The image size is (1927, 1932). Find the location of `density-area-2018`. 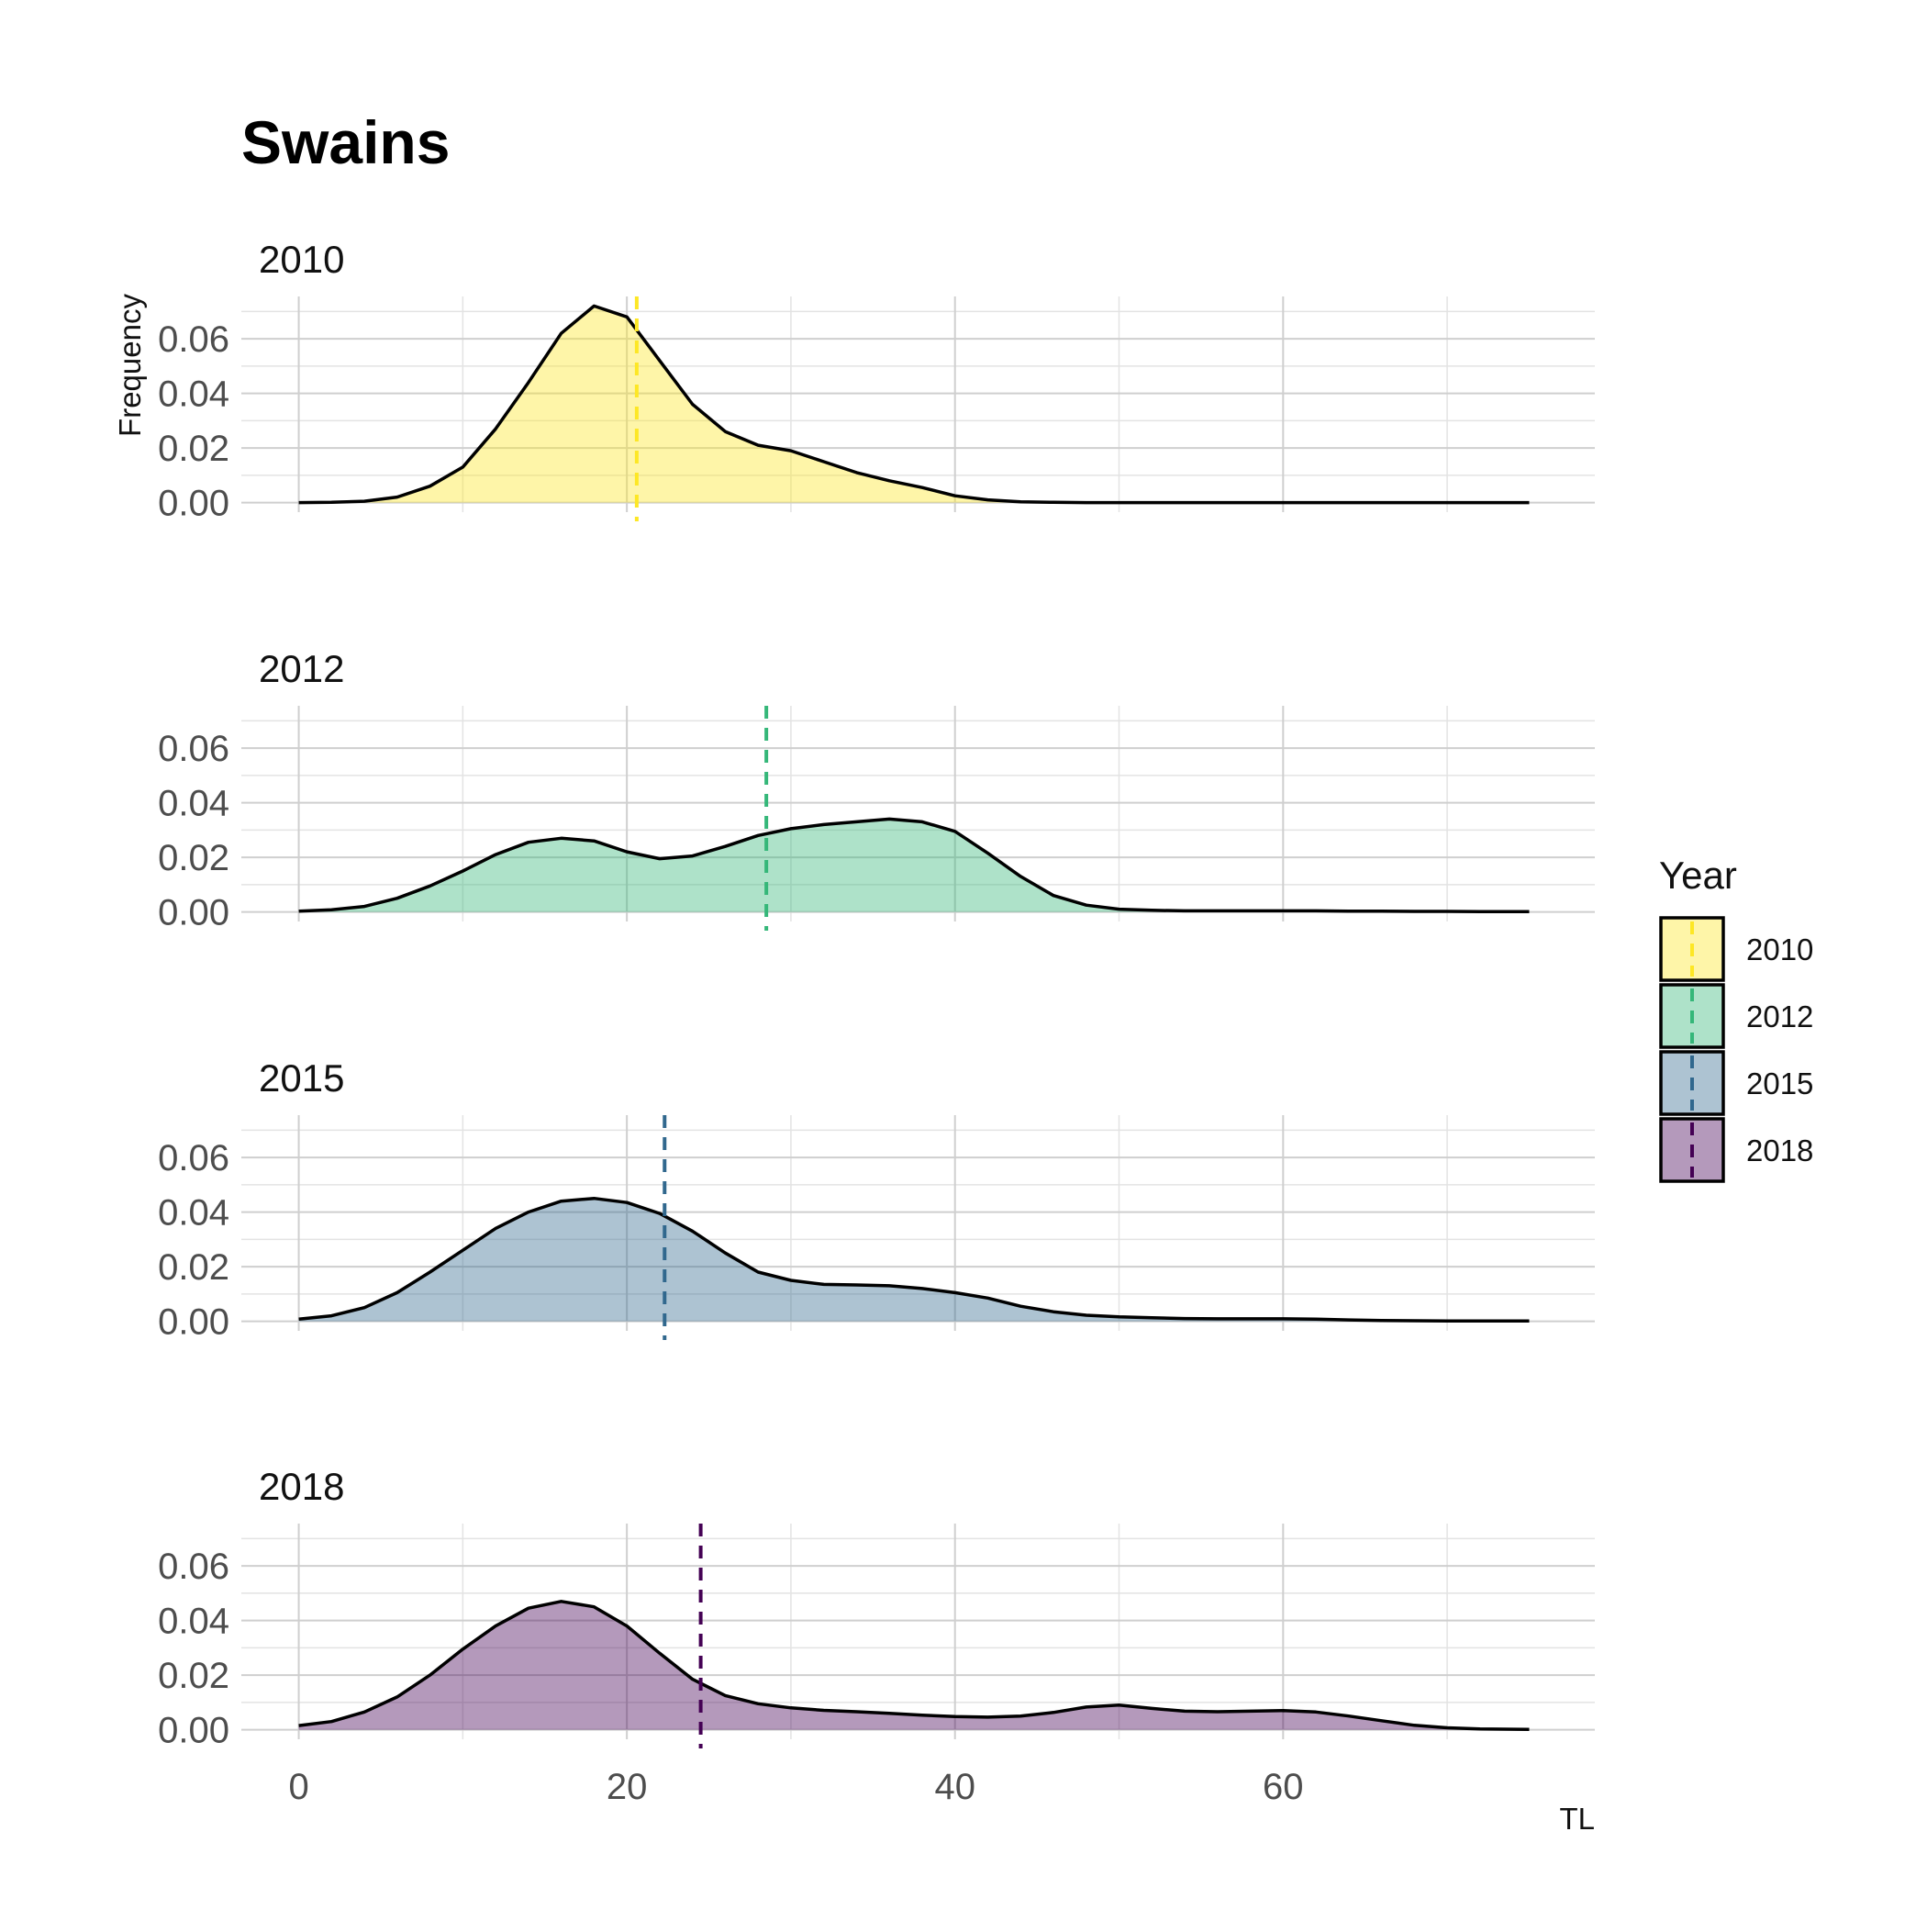

density-area-2018 is located at coordinates (914, 1666).